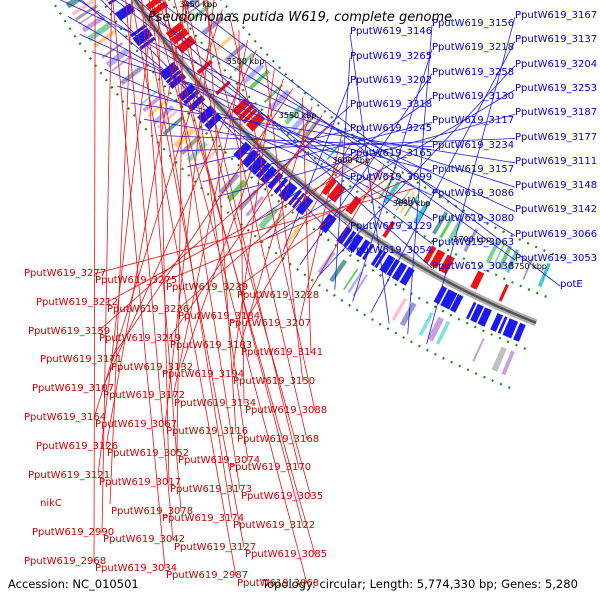 The width and height of the screenshot is (600, 600). What do you see at coordinates (211, 489) in the screenshot?
I see `gene-label-reverse: PputW619_3173` at bounding box center [211, 489].